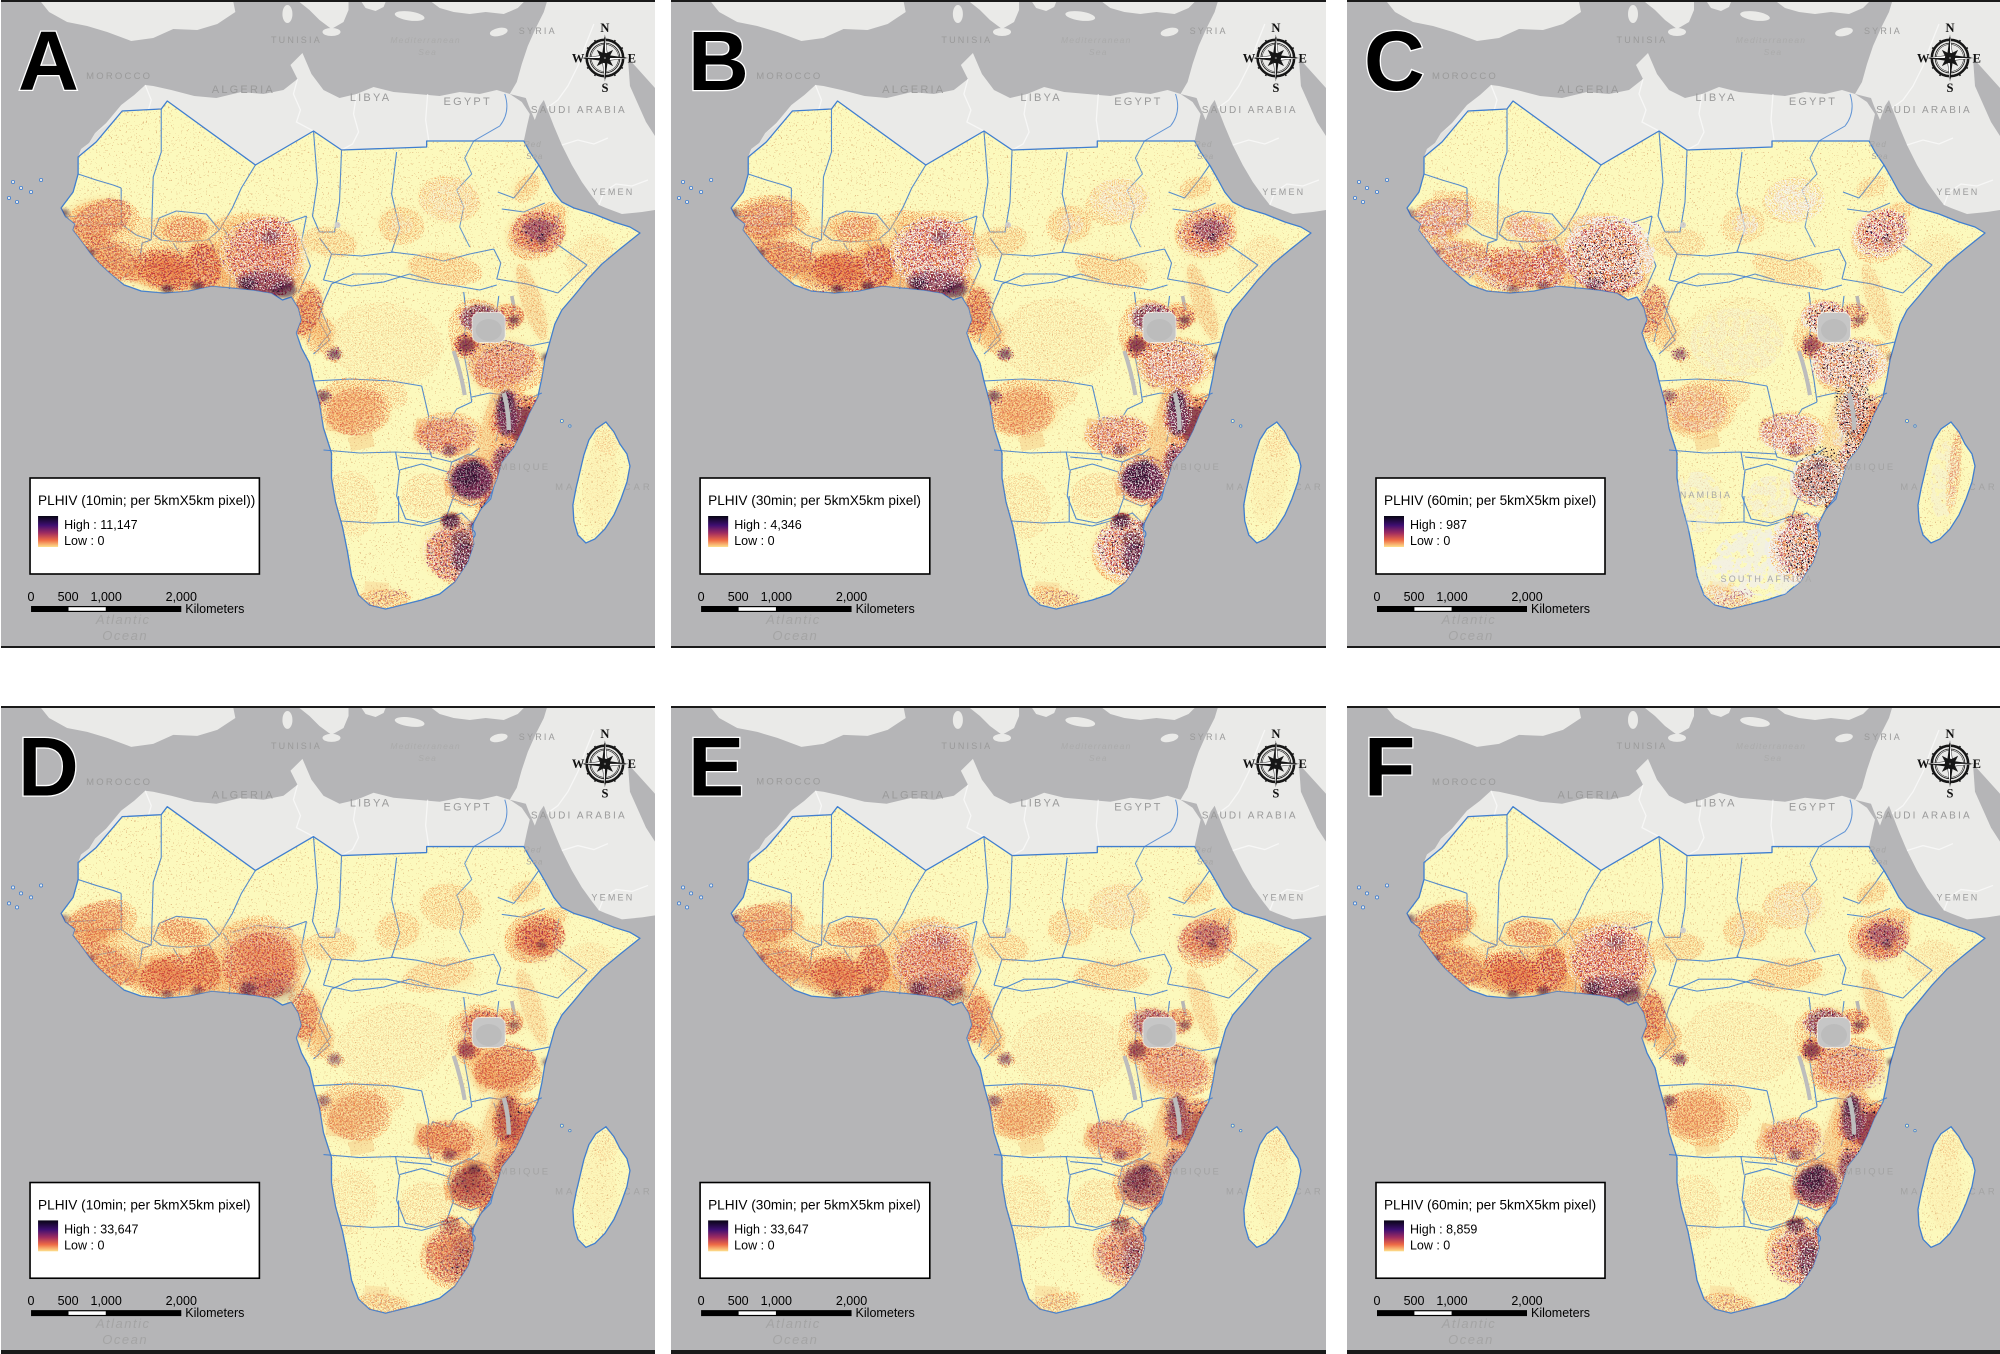  What do you see at coordinates (1394, 61) in the screenshot?
I see `svg-text: C` at bounding box center [1394, 61].